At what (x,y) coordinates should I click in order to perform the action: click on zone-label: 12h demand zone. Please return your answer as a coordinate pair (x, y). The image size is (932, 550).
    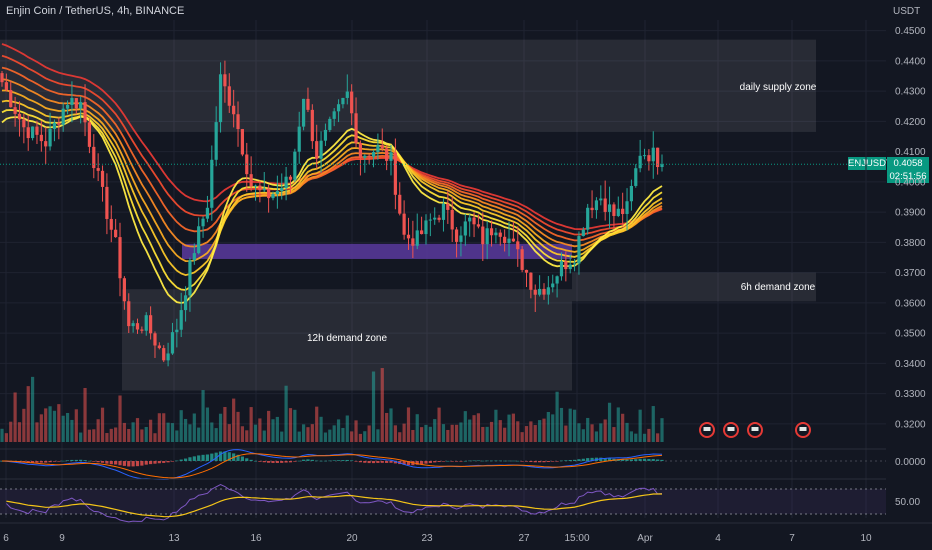
    Looking at the image, I should click on (347, 338).